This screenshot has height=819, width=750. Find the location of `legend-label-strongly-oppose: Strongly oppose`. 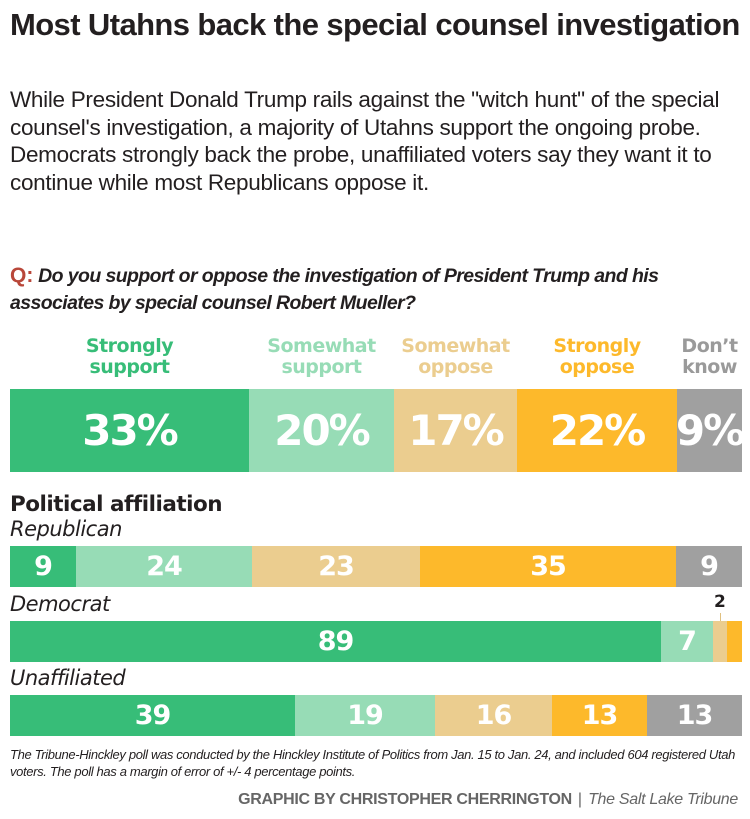

legend-label-strongly-oppose: Strongly oppose is located at coordinates (597, 357).